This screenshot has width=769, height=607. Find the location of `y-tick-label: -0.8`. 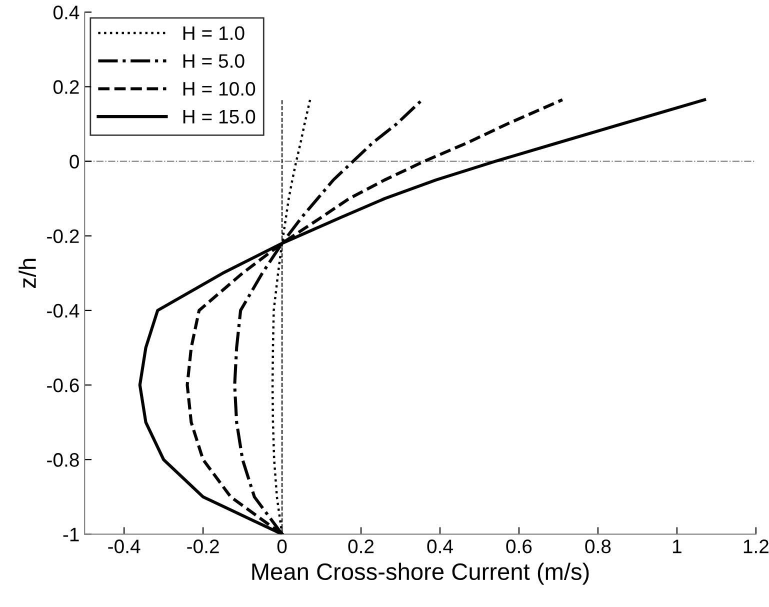

y-tick-label: -0.8 is located at coordinates (63, 460).